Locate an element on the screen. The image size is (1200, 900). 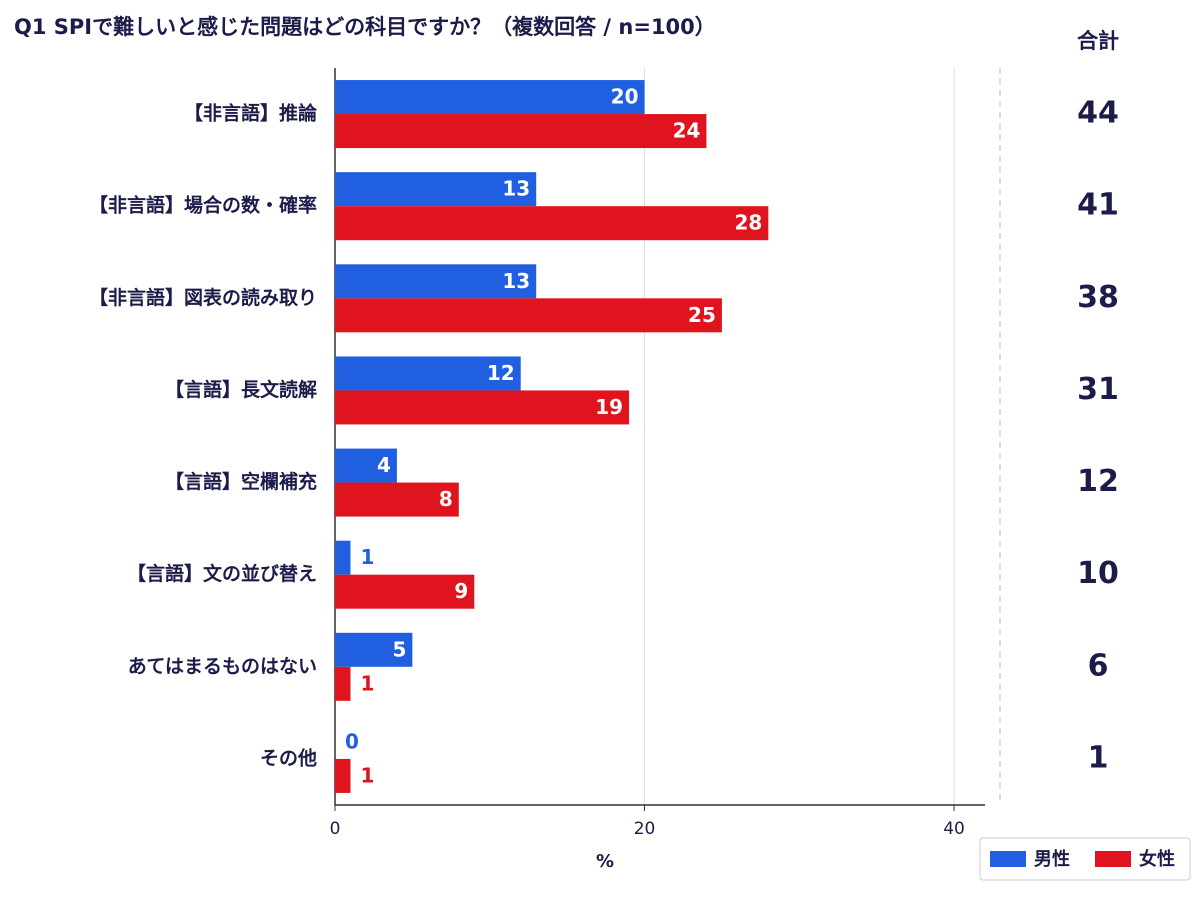
y-tick-label: 【非言語】図表の読み取り is located at coordinates (203, 297).